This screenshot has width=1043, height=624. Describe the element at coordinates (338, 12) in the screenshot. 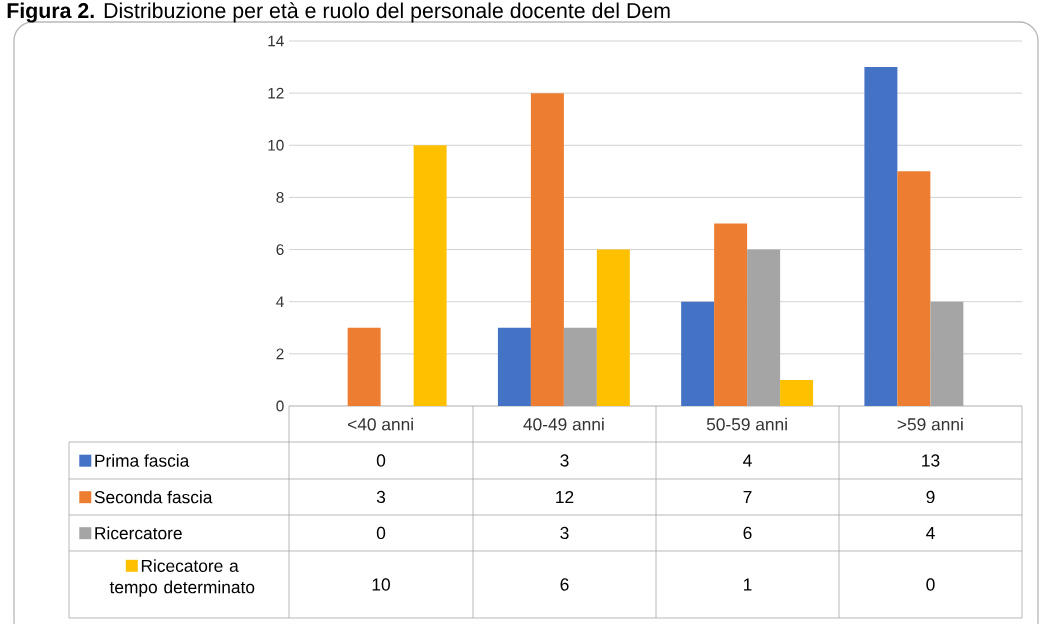

I see `chart-title: Figura 2. Distribuzione per età e ruolo del personale docente del Dem` at that location.